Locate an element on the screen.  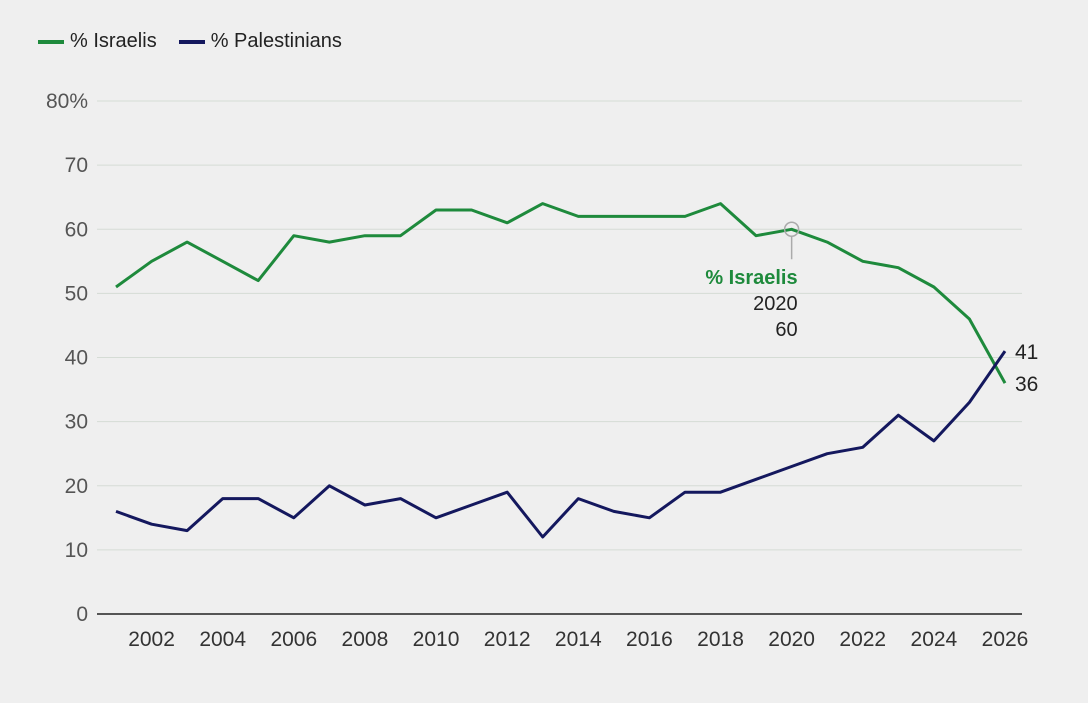
y-tick-label: 0 is located at coordinates (82, 614).